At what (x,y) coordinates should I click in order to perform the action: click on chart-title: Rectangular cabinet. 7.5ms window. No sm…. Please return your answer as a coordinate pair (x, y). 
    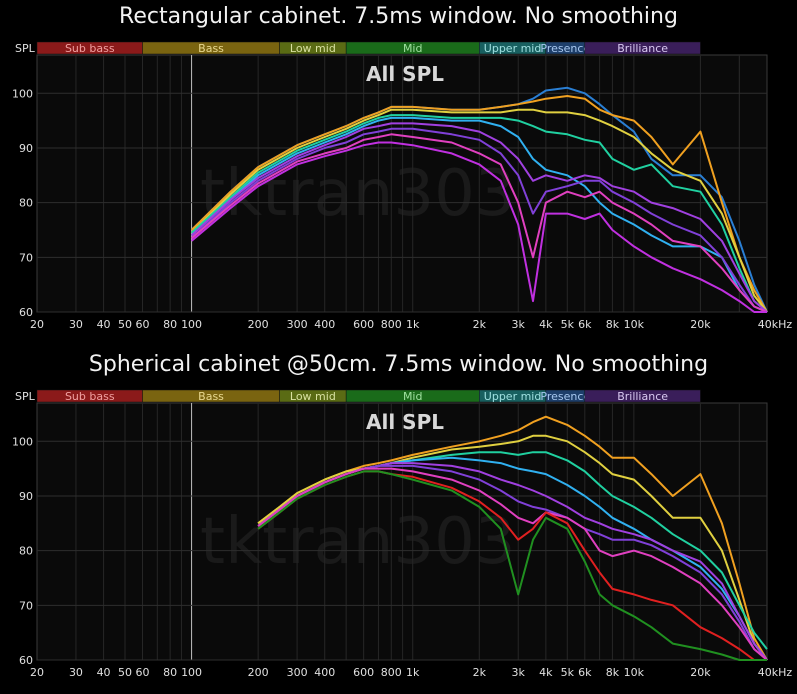
    Looking at the image, I should click on (398, 16).